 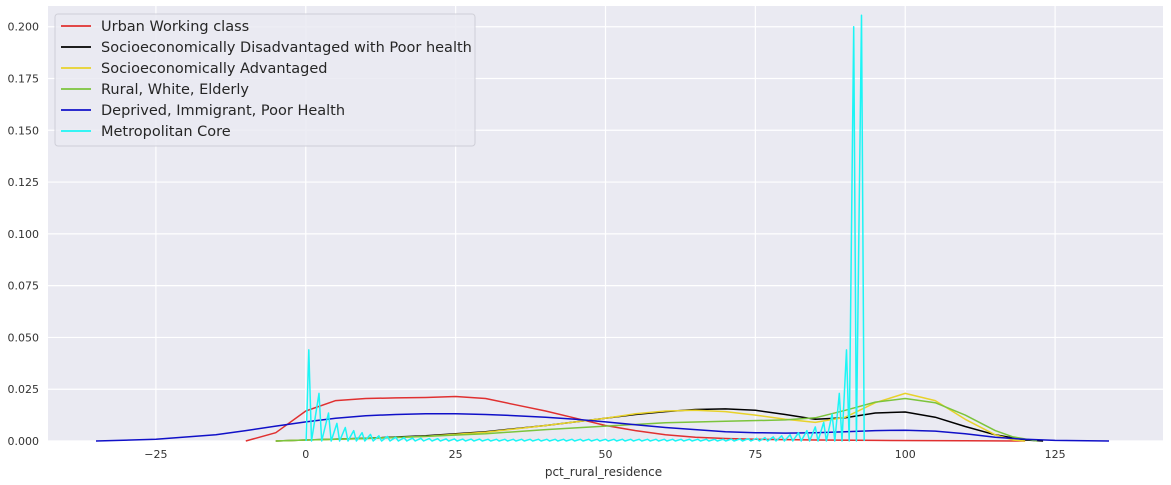 What do you see at coordinates (223, 111) in the screenshot?
I see `legend-label: Deprived, Immigrant, Poor Health` at bounding box center [223, 111].